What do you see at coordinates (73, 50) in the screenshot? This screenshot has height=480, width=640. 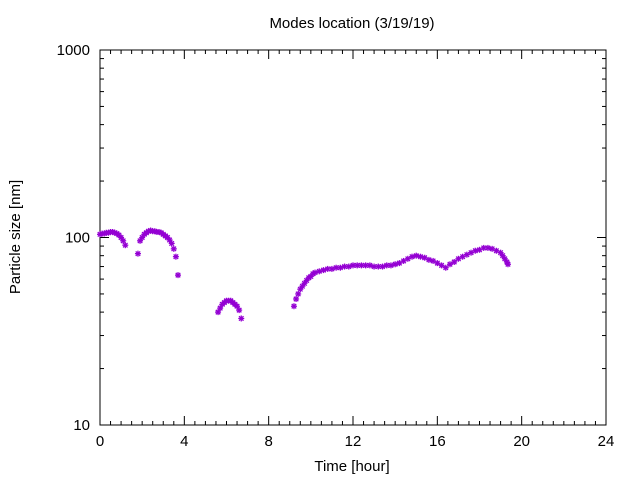 I see `y-tick-label: 1000` at bounding box center [73, 50].